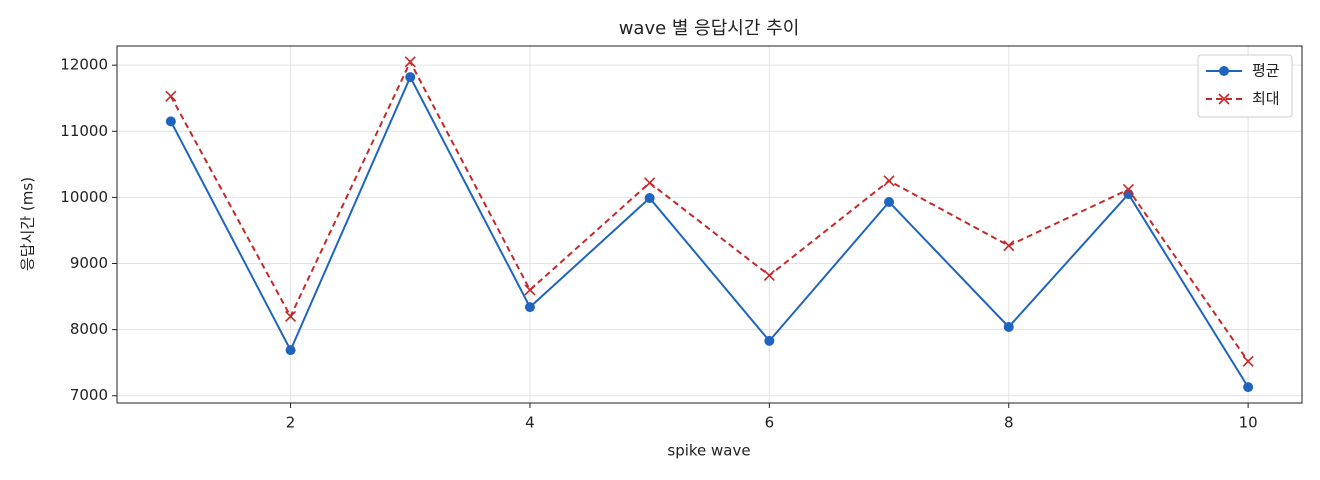  I want to click on x-tick-label: 10, so click(1248, 423).